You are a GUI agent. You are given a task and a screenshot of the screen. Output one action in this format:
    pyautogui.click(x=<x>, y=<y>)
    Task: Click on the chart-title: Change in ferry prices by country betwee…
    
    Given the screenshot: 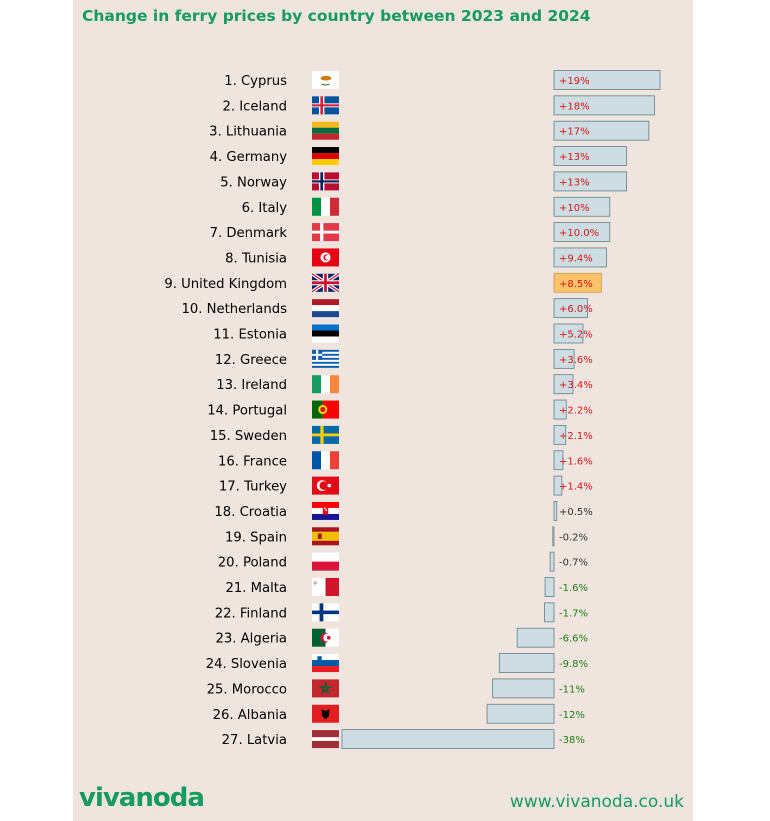 What is the action you would take?
    pyautogui.click(x=336, y=16)
    